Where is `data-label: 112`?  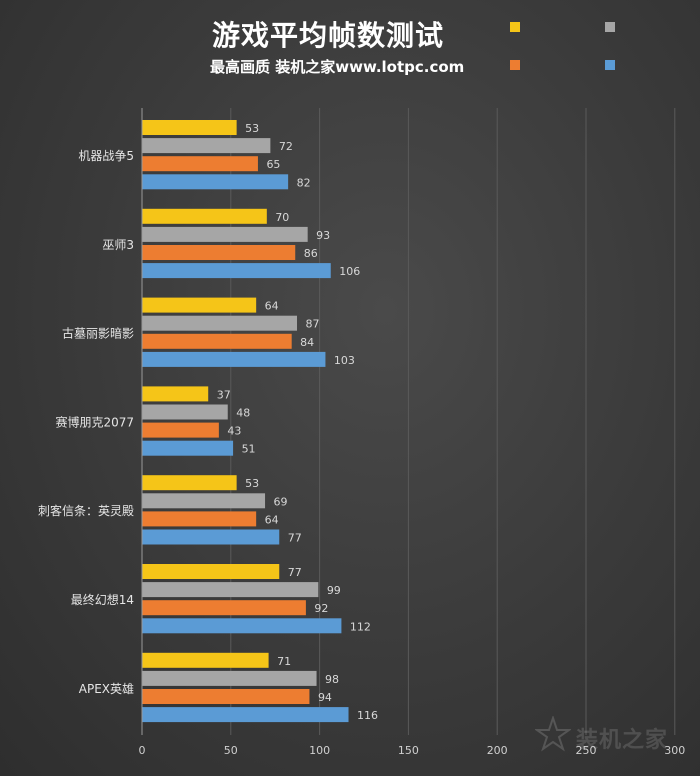
data-label: 112 is located at coordinates (360, 626).